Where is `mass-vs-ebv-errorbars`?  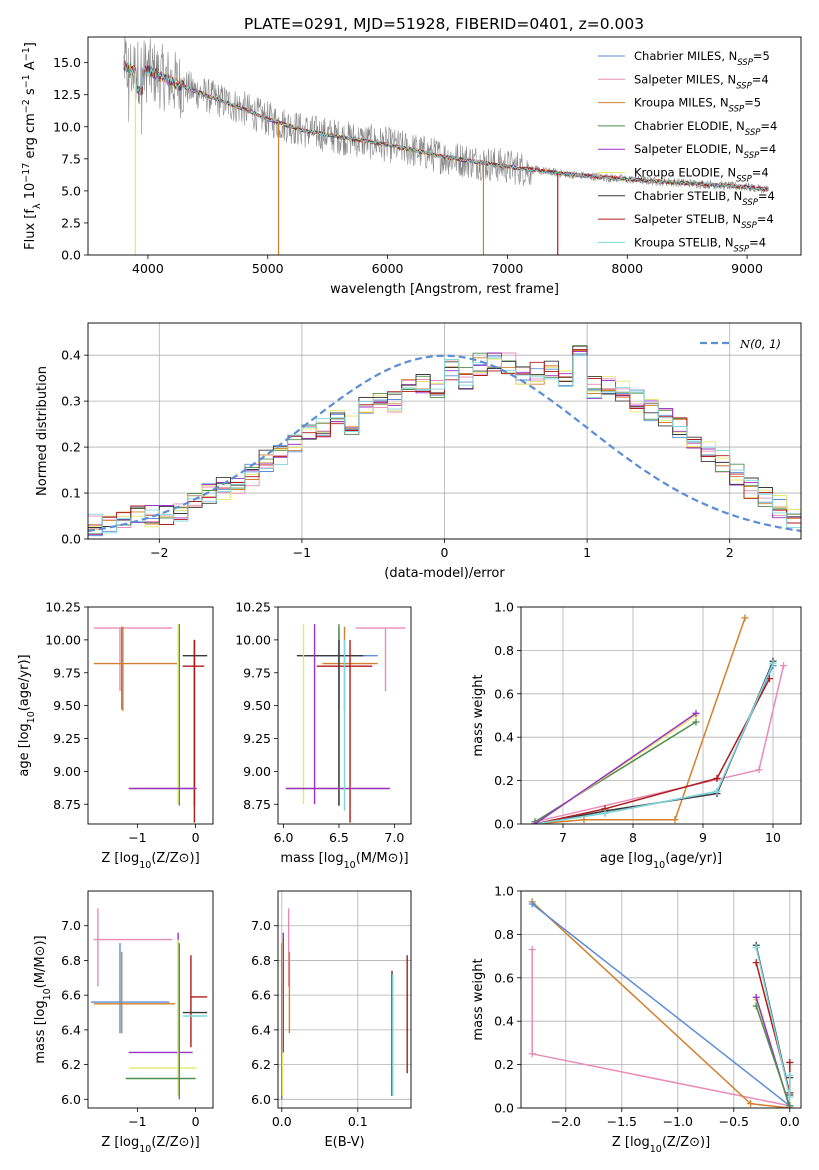 mass-vs-ebv-errorbars is located at coordinates (344, 1004).